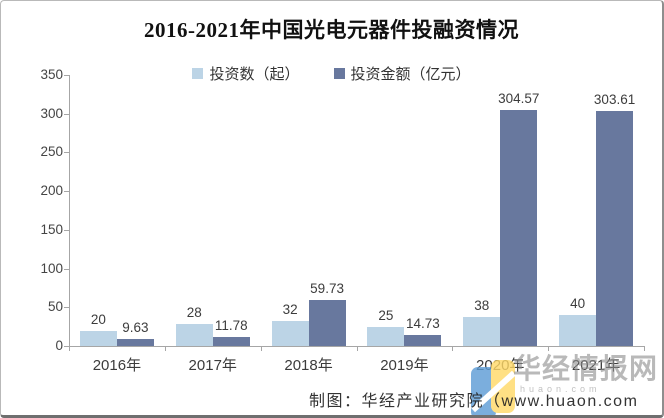  I want to click on bar-value-label: 14.73, so click(423, 323).